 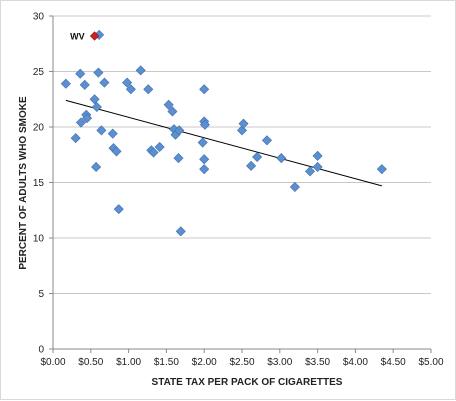 I want to click on y-tick-label: 0, so click(x=41, y=350).